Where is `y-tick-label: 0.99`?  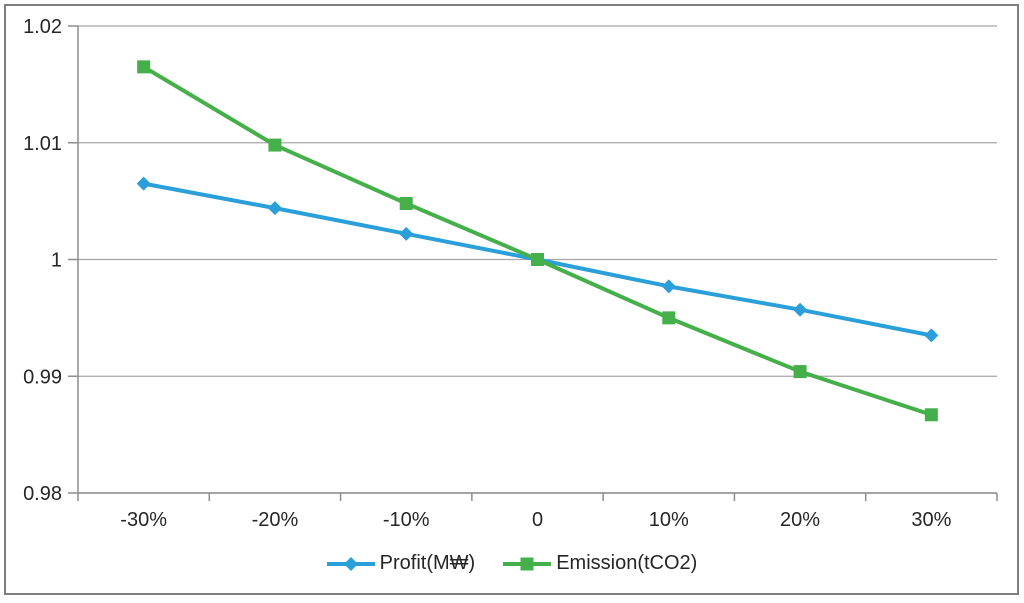
y-tick-label: 0.99 is located at coordinates (42, 377).